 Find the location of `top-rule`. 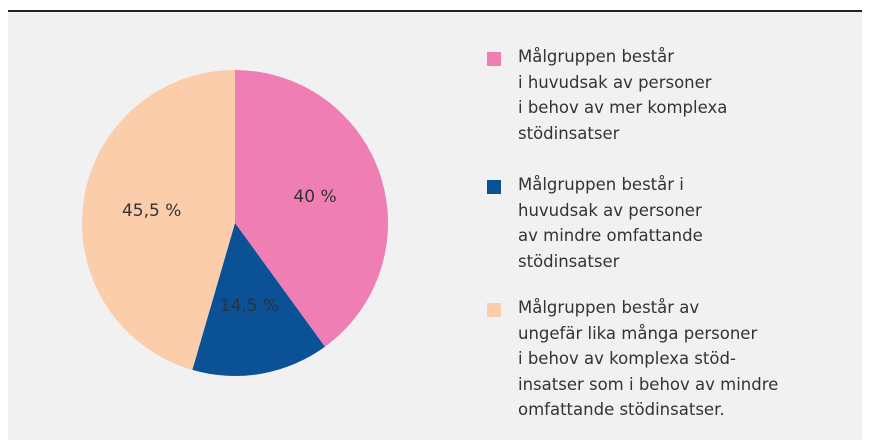

top-rule is located at coordinates (435, 11).